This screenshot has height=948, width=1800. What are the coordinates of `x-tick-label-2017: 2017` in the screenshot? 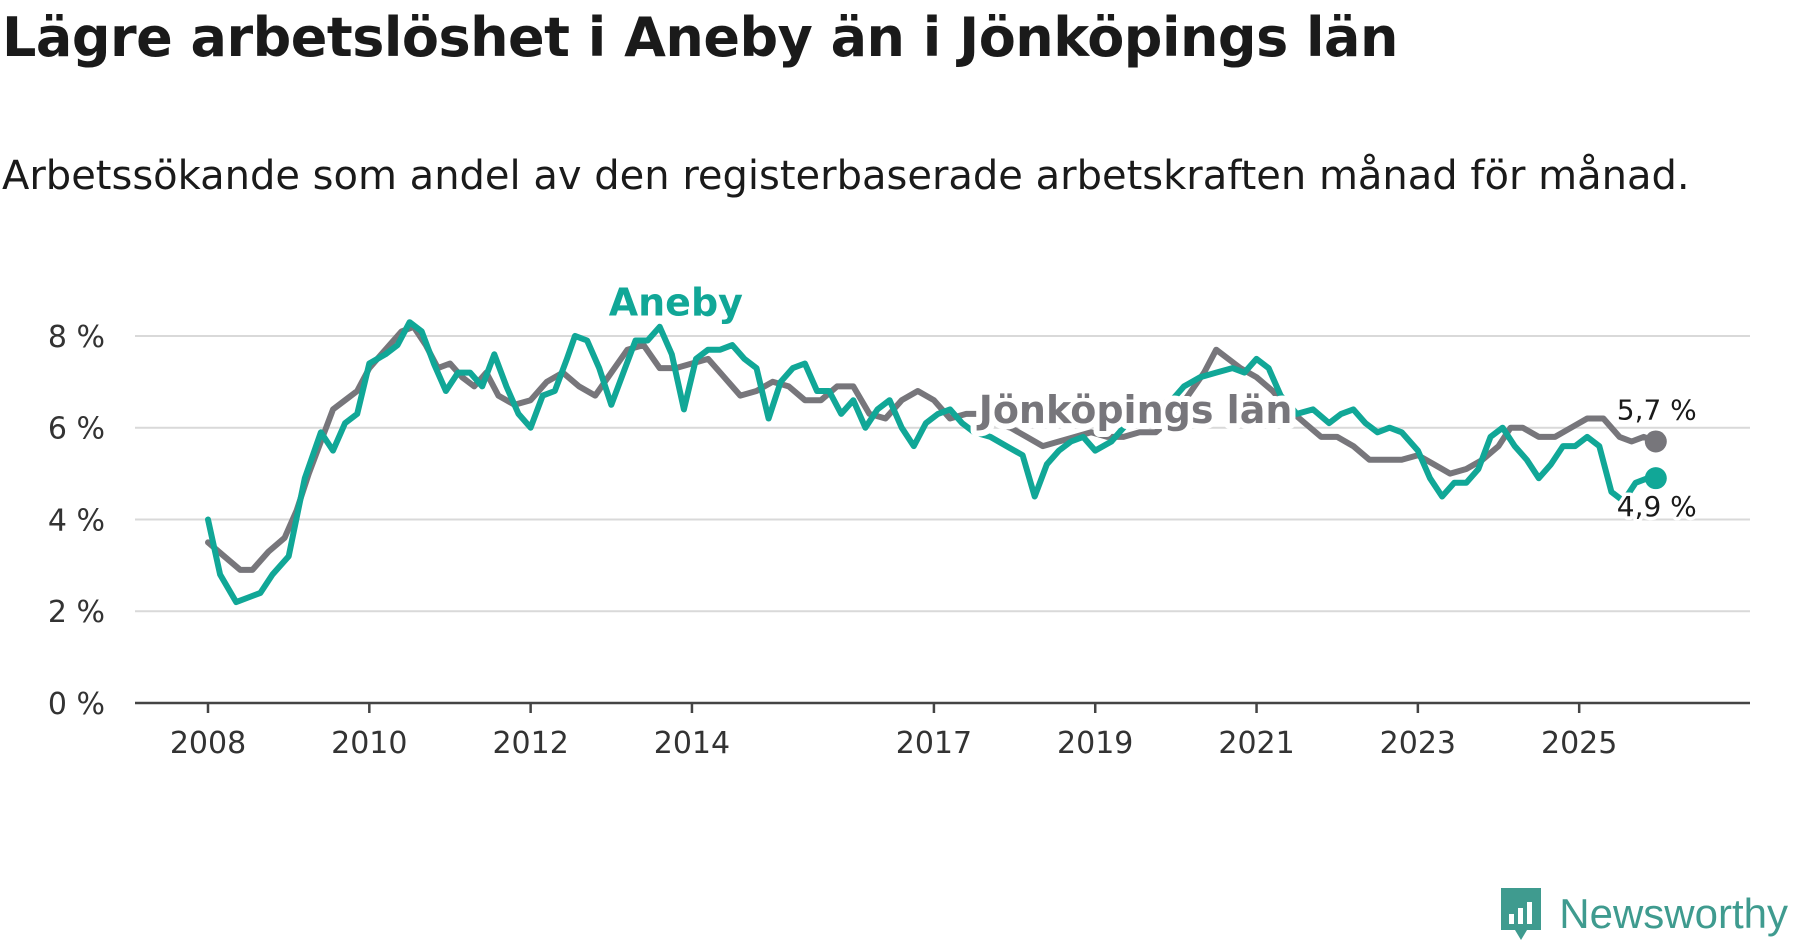 It's located at (934, 743).